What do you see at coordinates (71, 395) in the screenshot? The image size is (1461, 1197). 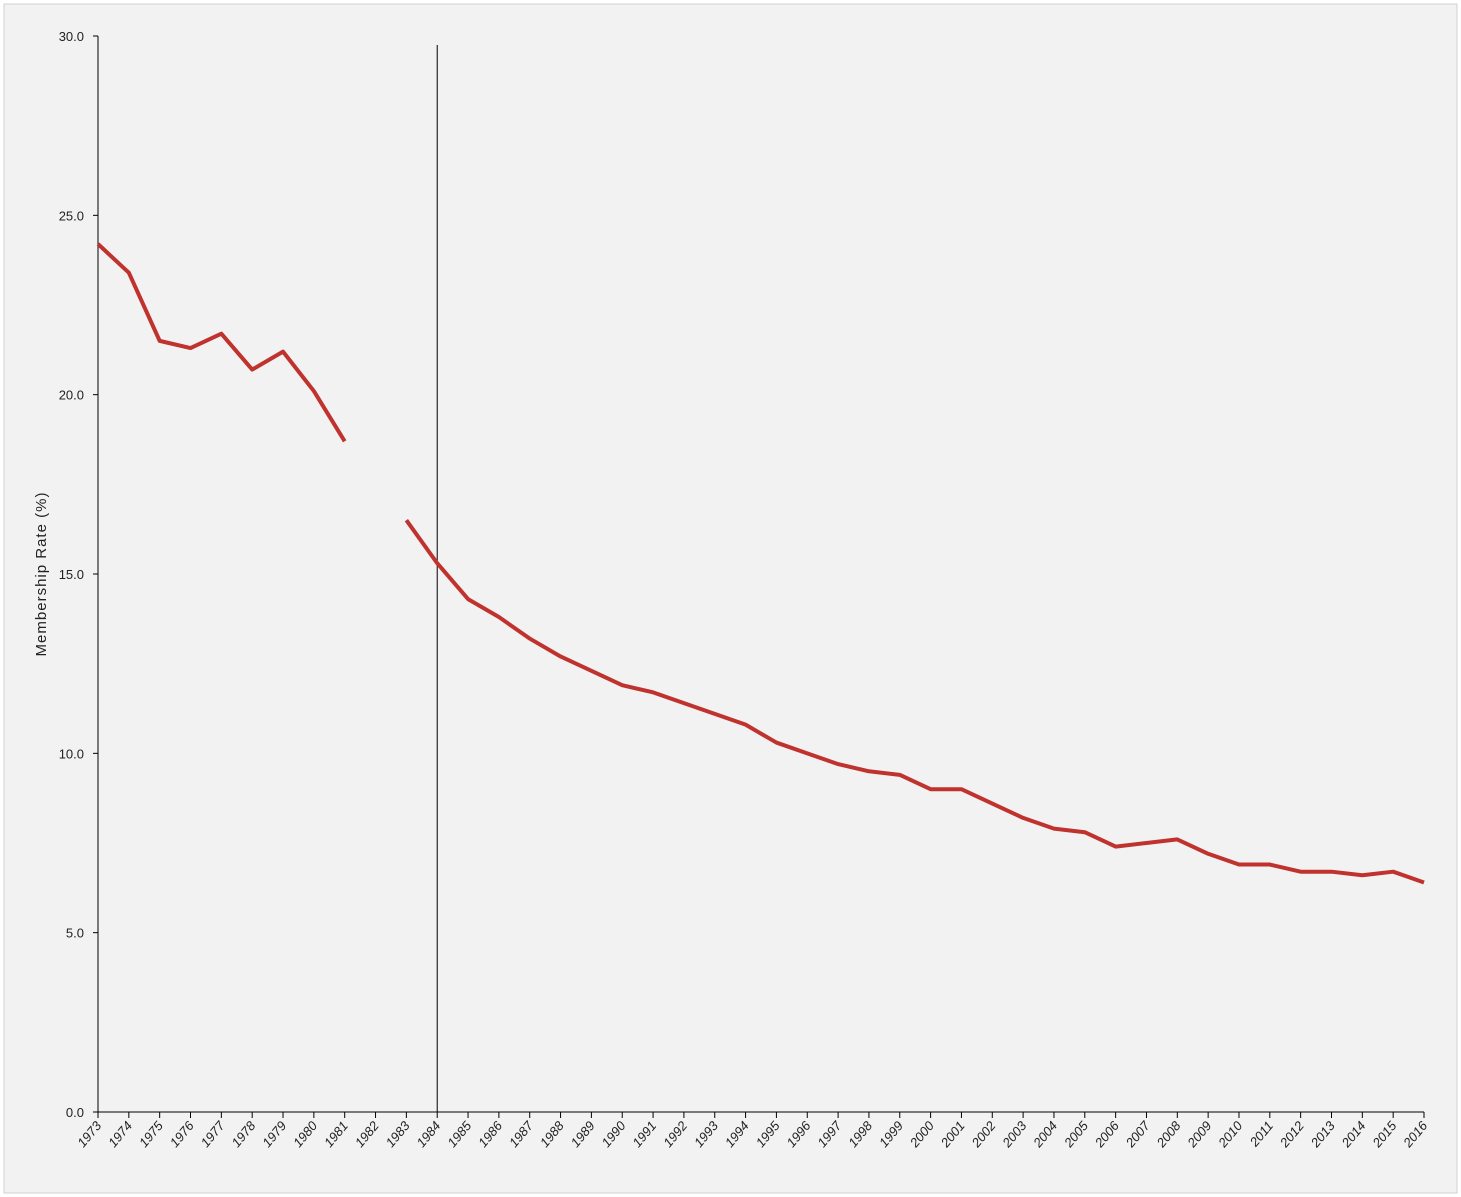 I see `y-tick-label: 20.0` at bounding box center [71, 395].